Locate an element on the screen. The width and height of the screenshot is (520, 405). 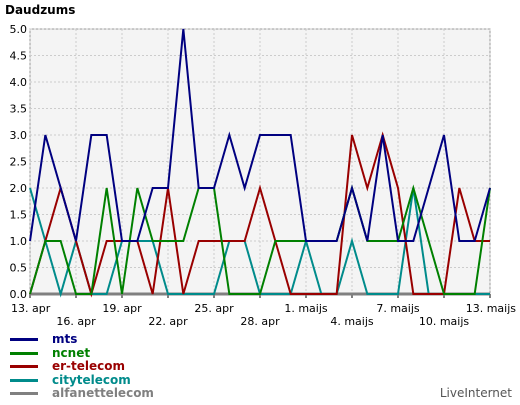
y-tick-label: 2.5 is located at coordinates (19, 162).